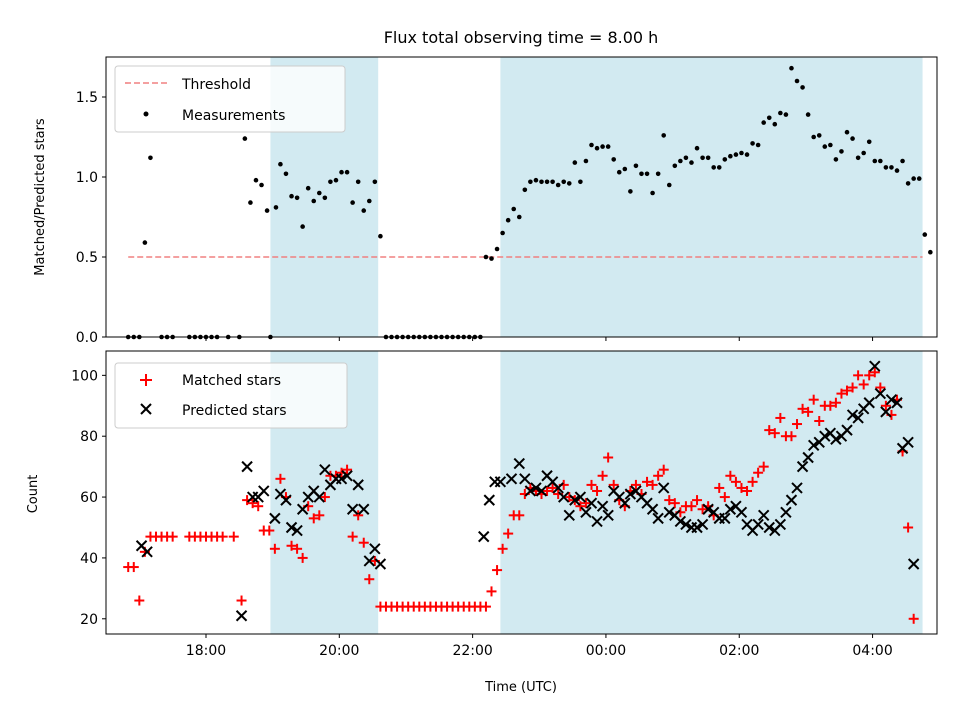 This screenshot has height=720, width=960. Describe the element at coordinates (206, 651) in the screenshot. I see `x-tick-label: 18:00` at that location.